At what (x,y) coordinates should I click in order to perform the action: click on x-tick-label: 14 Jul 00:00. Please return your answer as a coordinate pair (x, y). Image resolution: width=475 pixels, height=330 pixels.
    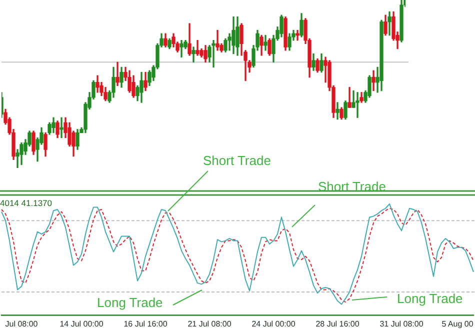
    Looking at the image, I should click on (82, 323).